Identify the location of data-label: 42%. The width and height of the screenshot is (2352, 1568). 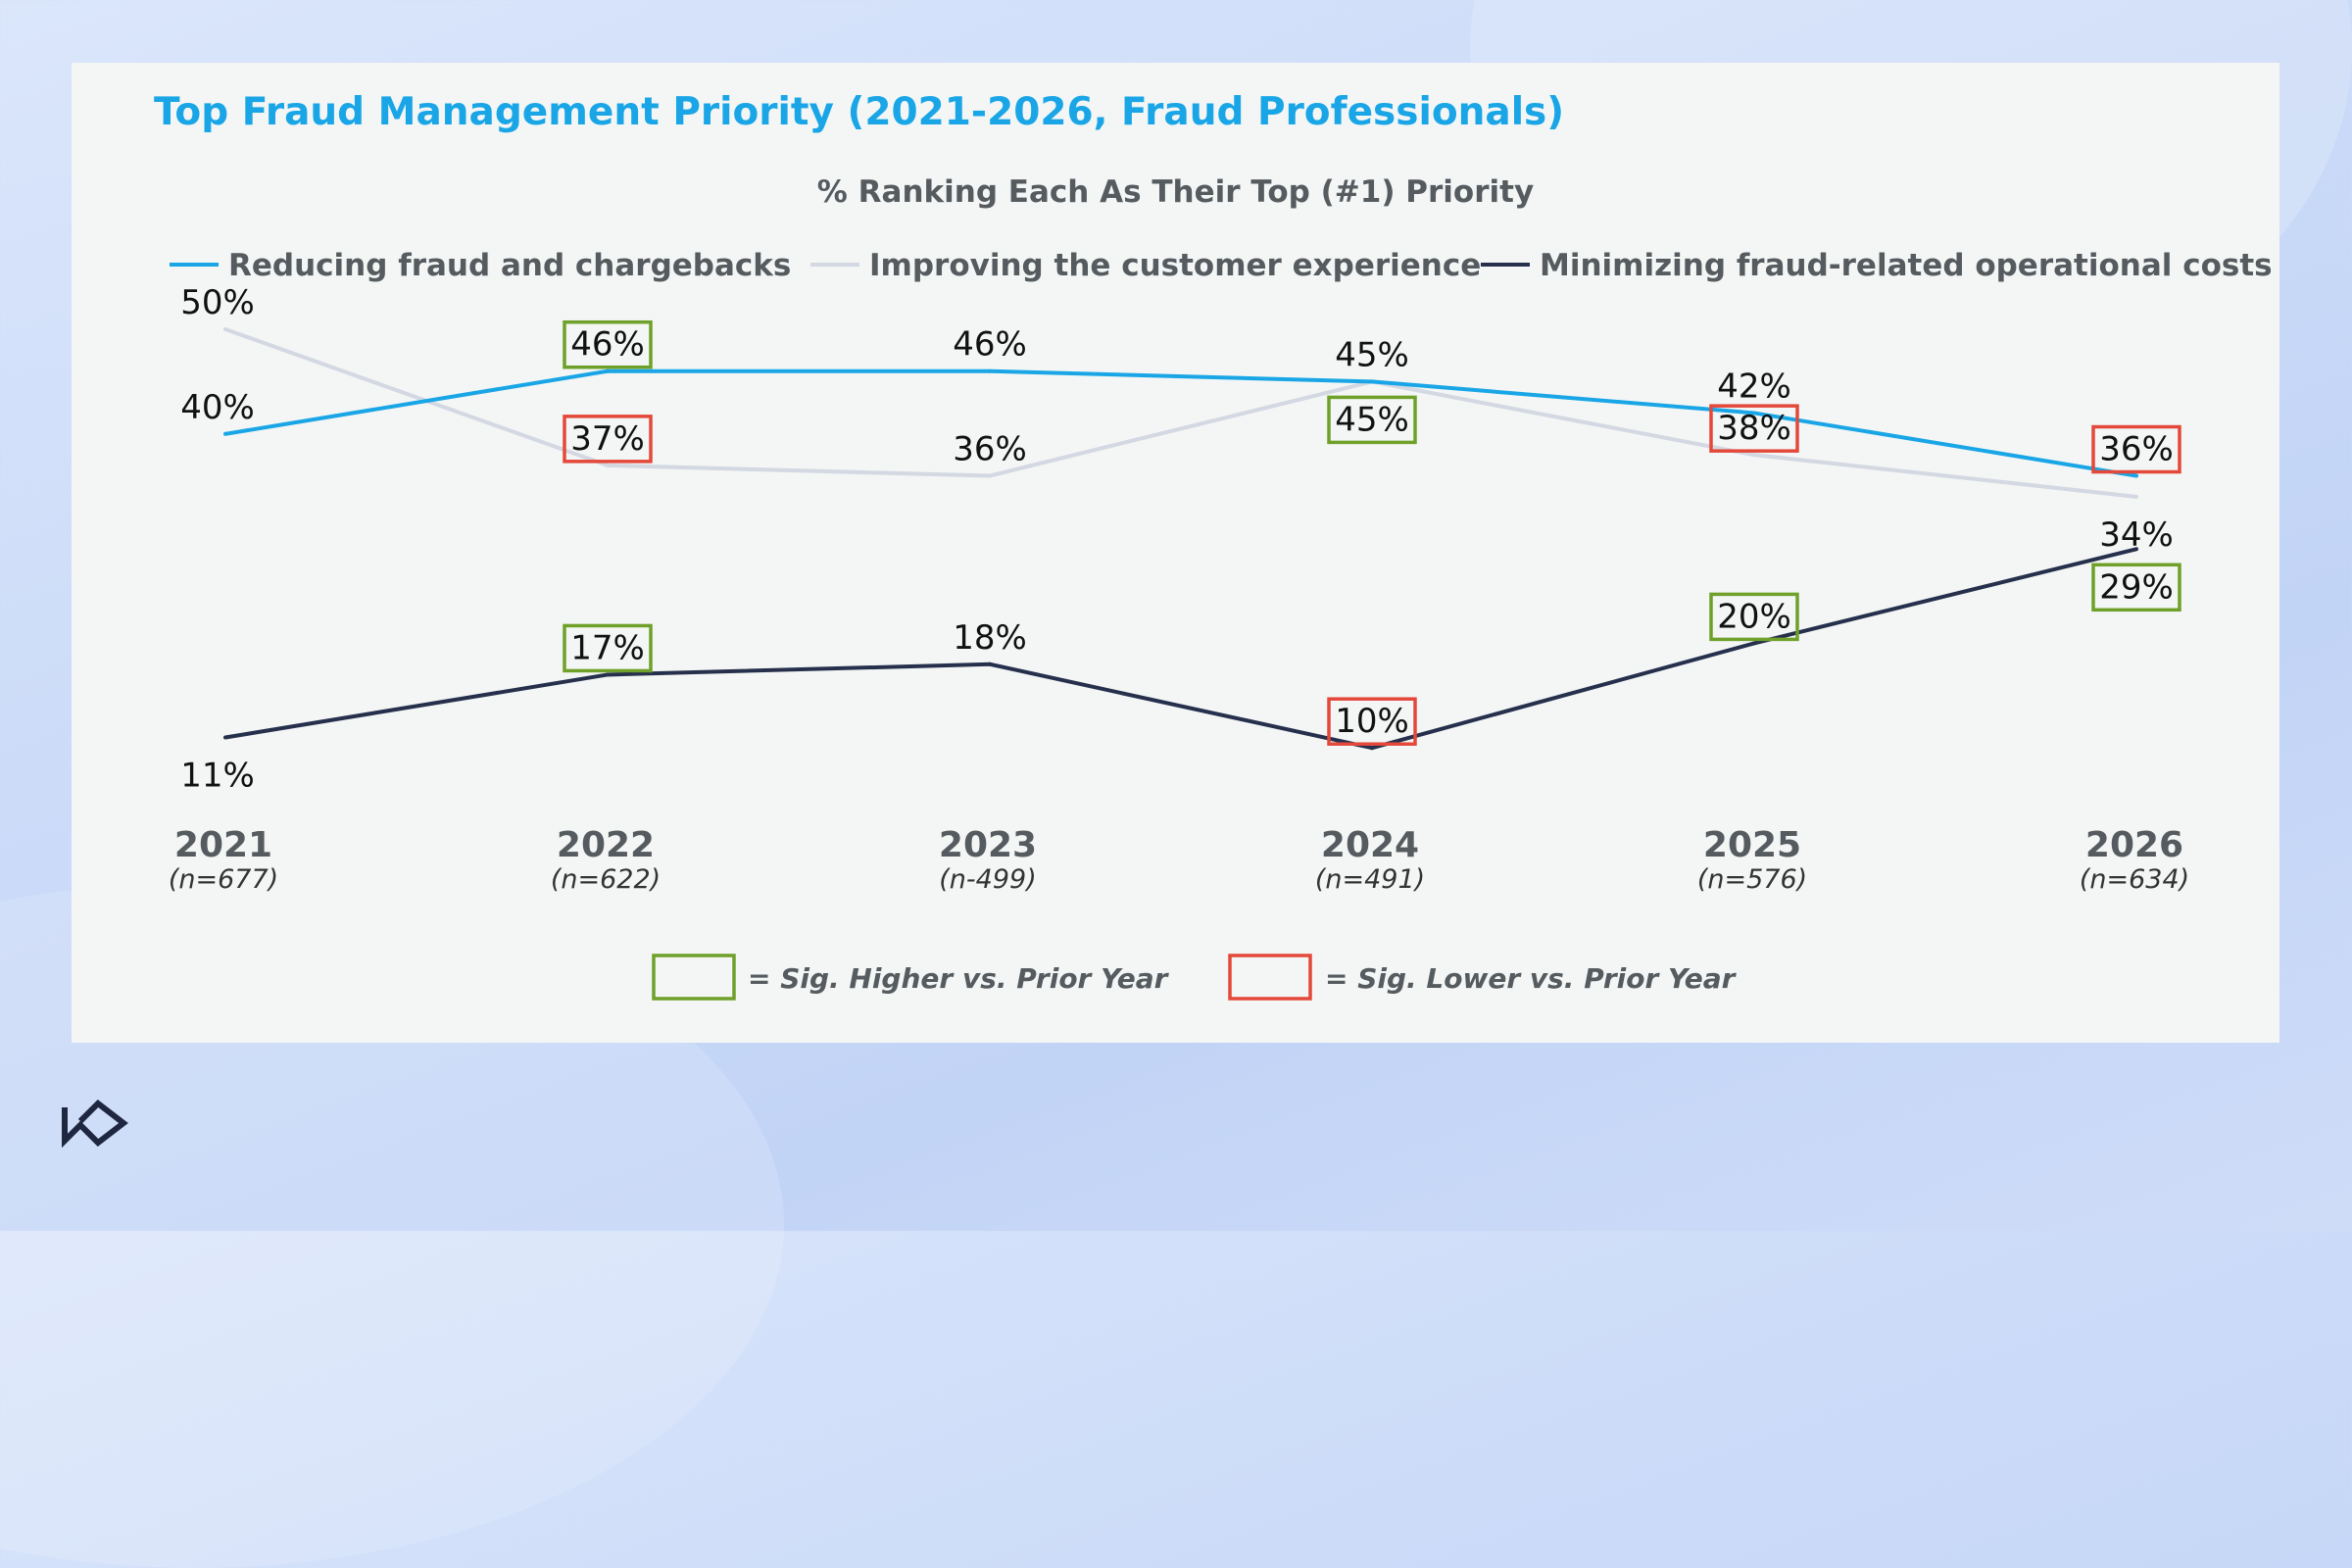
(1754, 386).